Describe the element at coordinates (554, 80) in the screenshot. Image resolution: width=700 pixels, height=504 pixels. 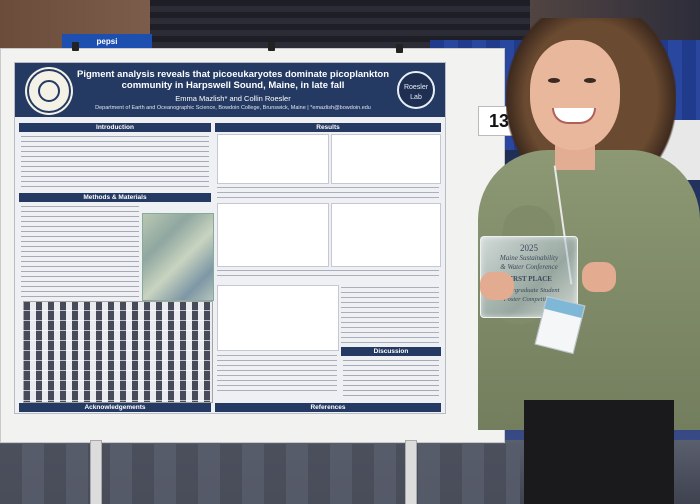
I see `person-eye-left` at that location.